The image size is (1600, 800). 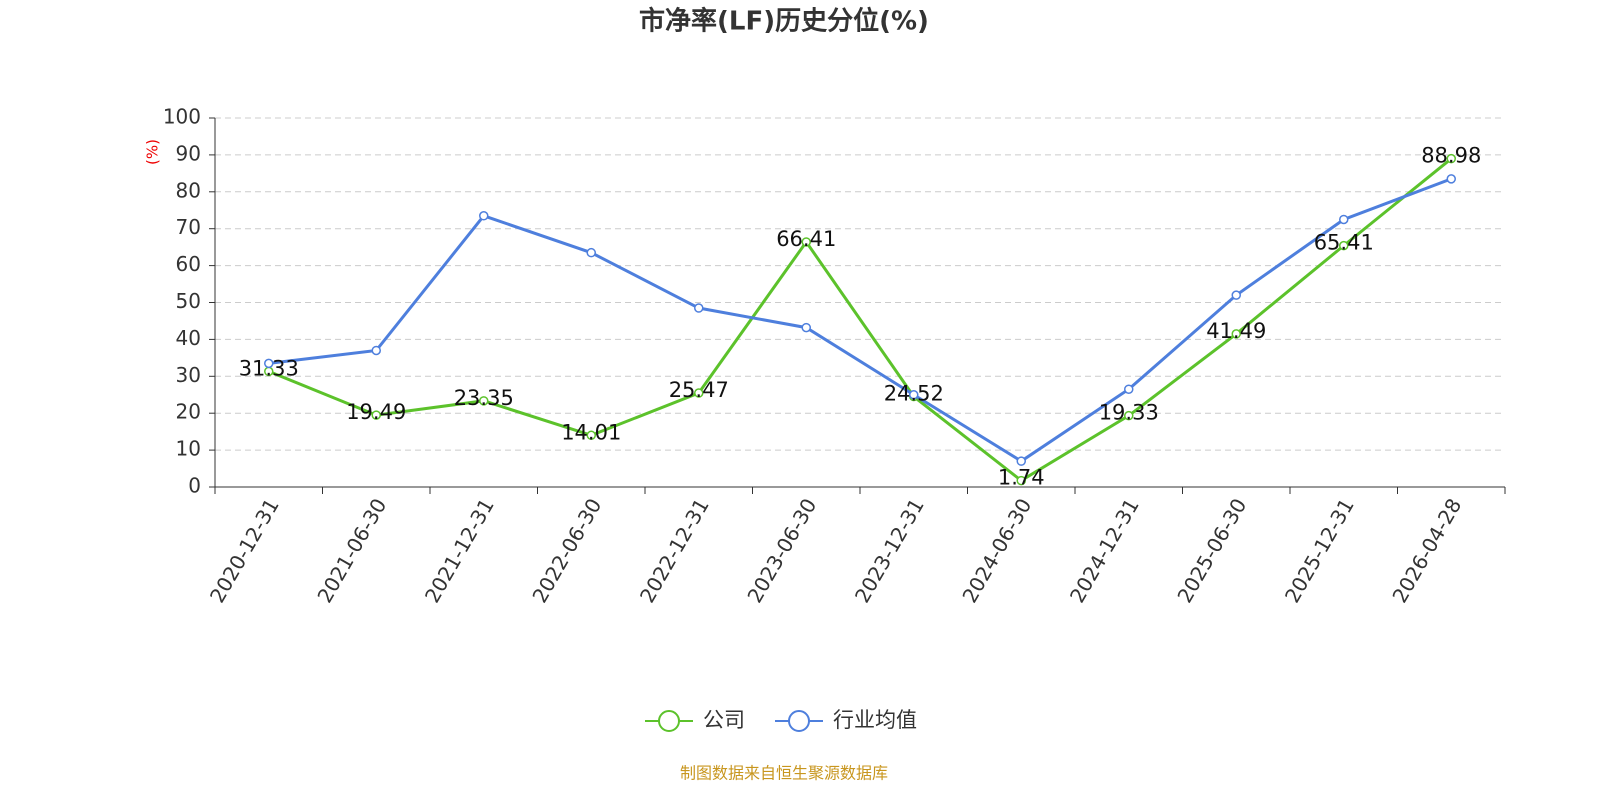 What do you see at coordinates (784, 21) in the screenshot?
I see `chart-title: 市净率(LF)历史分位(%)` at bounding box center [784, 21].